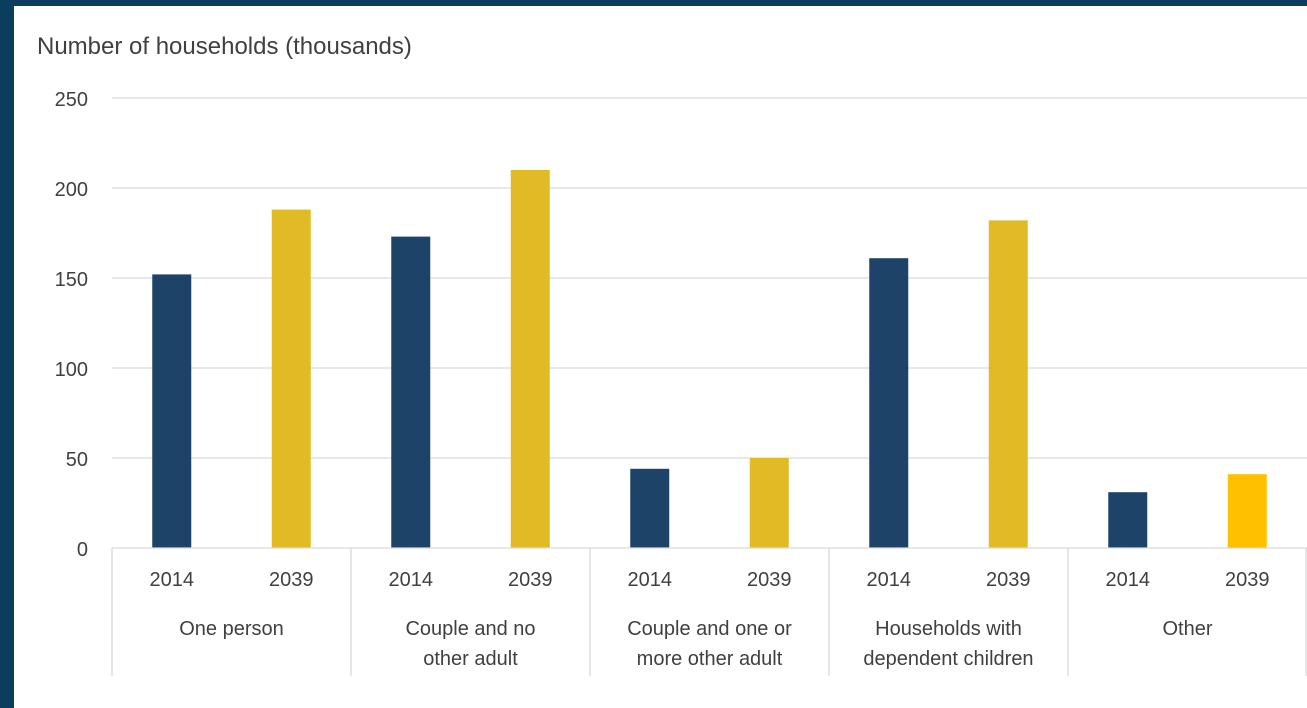  Describe the element at coordinates (224, 46) in the screenshot. I see `y-axis-title: Number of households (thousands)` at that location.